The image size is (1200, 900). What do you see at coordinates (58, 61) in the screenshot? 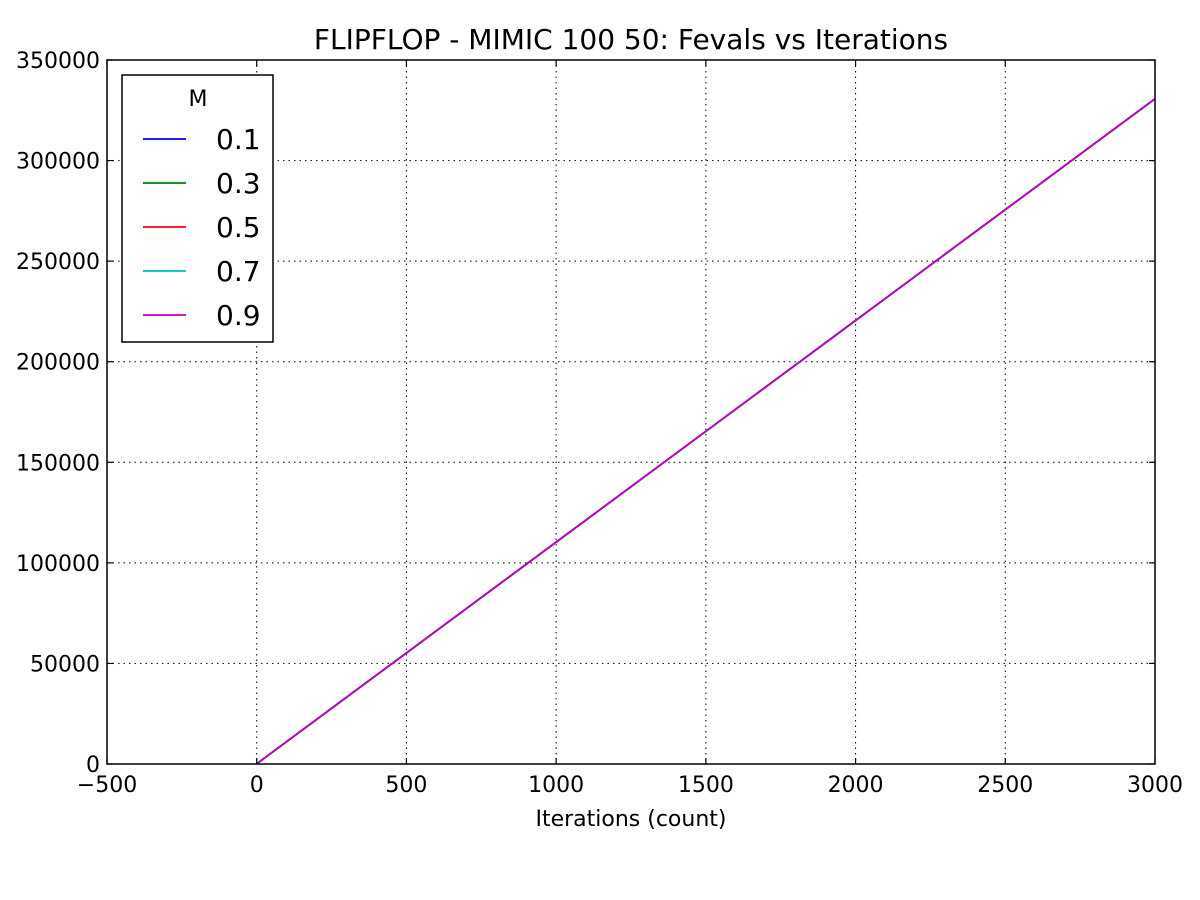
I see `y-tick-label: 350000` at bounding box center [58, 61].